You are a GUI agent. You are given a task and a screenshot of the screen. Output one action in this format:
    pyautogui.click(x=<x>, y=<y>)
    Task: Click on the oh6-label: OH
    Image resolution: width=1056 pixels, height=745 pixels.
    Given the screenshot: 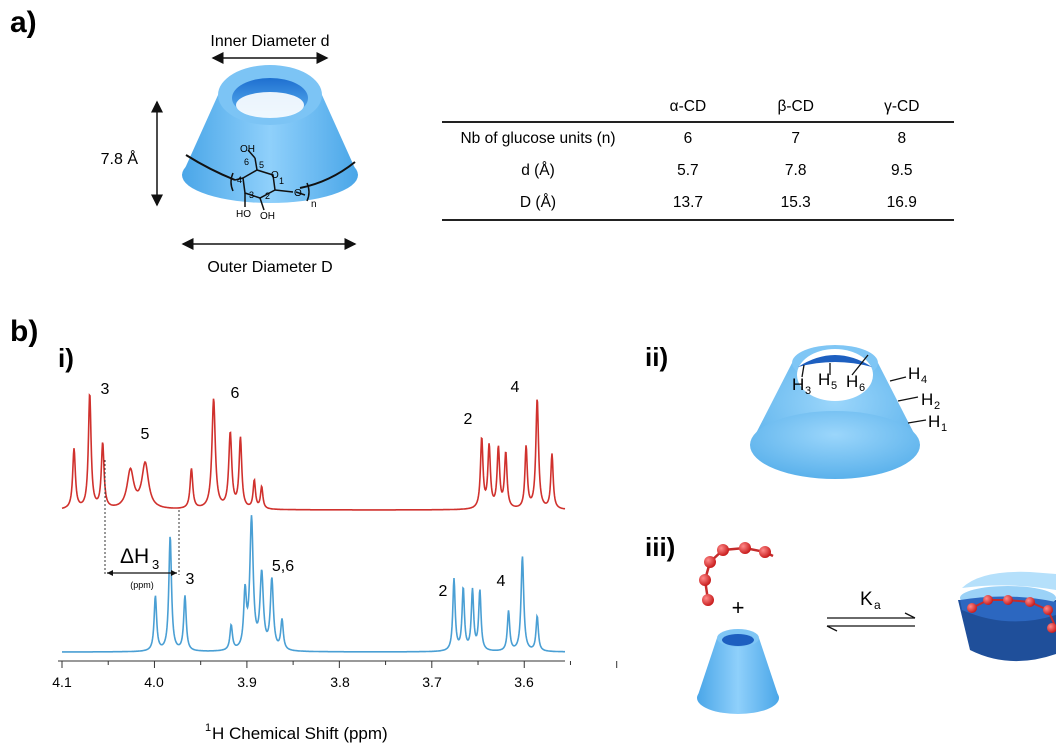 What is the action you would take?
    pyautogui.click(x=247, y=149)
    